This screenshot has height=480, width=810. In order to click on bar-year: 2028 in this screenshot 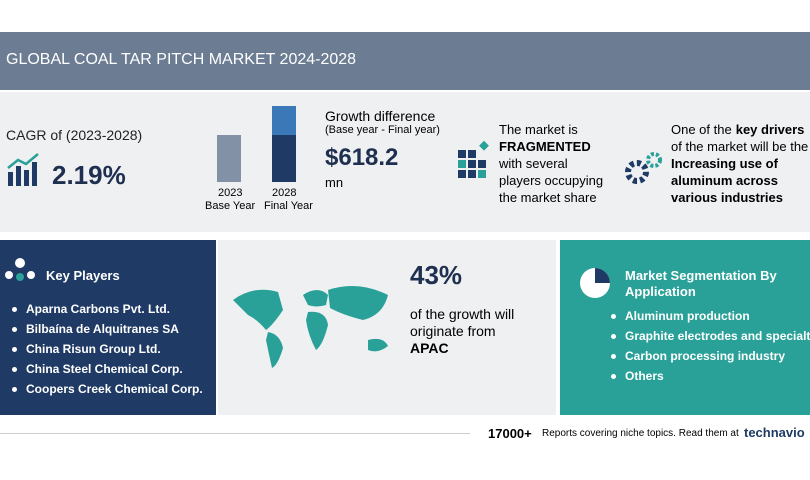, I will do `click(284, 193)`.